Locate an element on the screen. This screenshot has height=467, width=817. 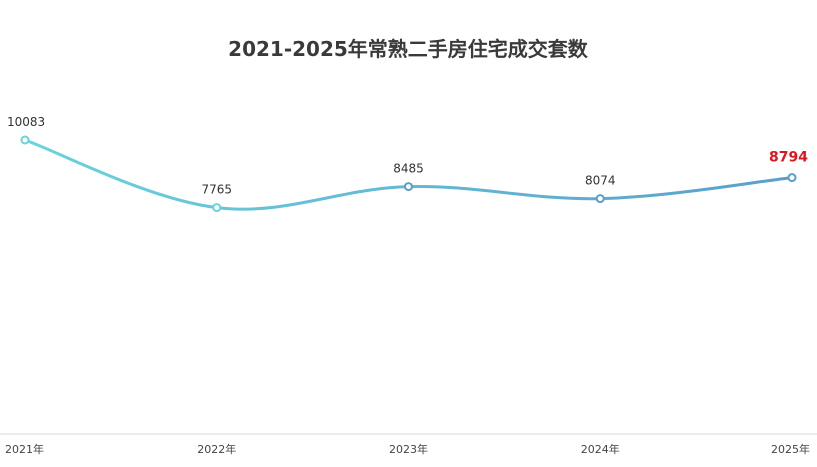
data-label: 8485 is located at coordinates (408, 169).